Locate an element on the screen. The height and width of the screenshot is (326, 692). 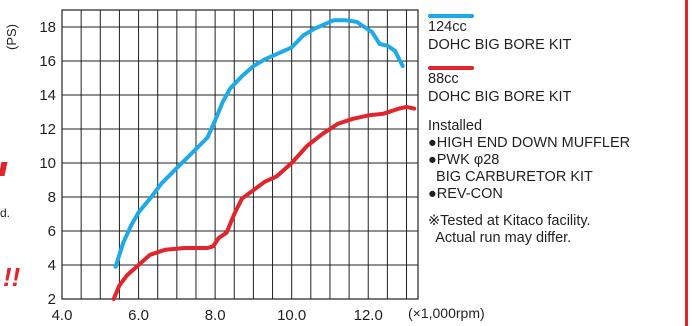
right-edge-bar is located at coordinates (686, 163).